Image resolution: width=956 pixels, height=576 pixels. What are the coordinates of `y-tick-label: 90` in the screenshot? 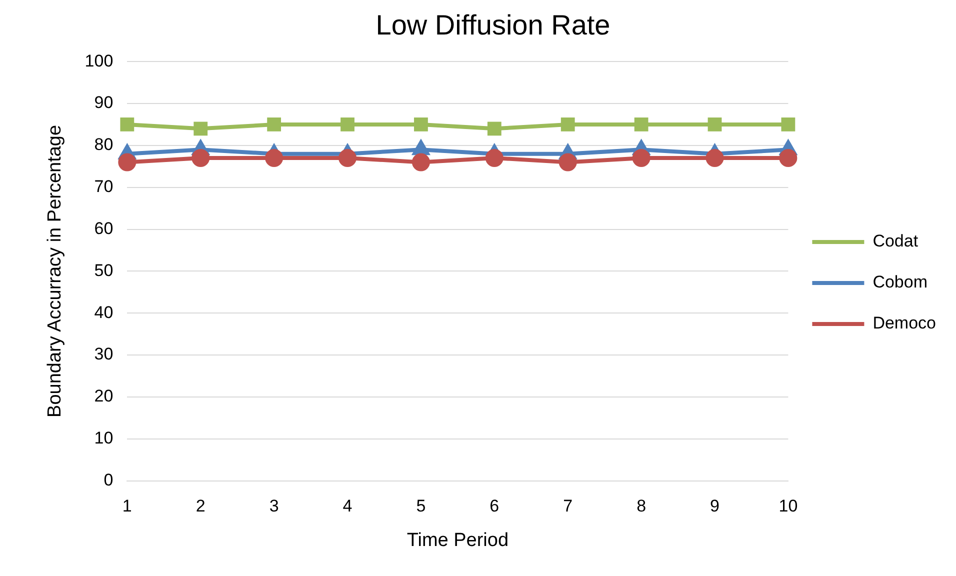 It's located at (104, 102).